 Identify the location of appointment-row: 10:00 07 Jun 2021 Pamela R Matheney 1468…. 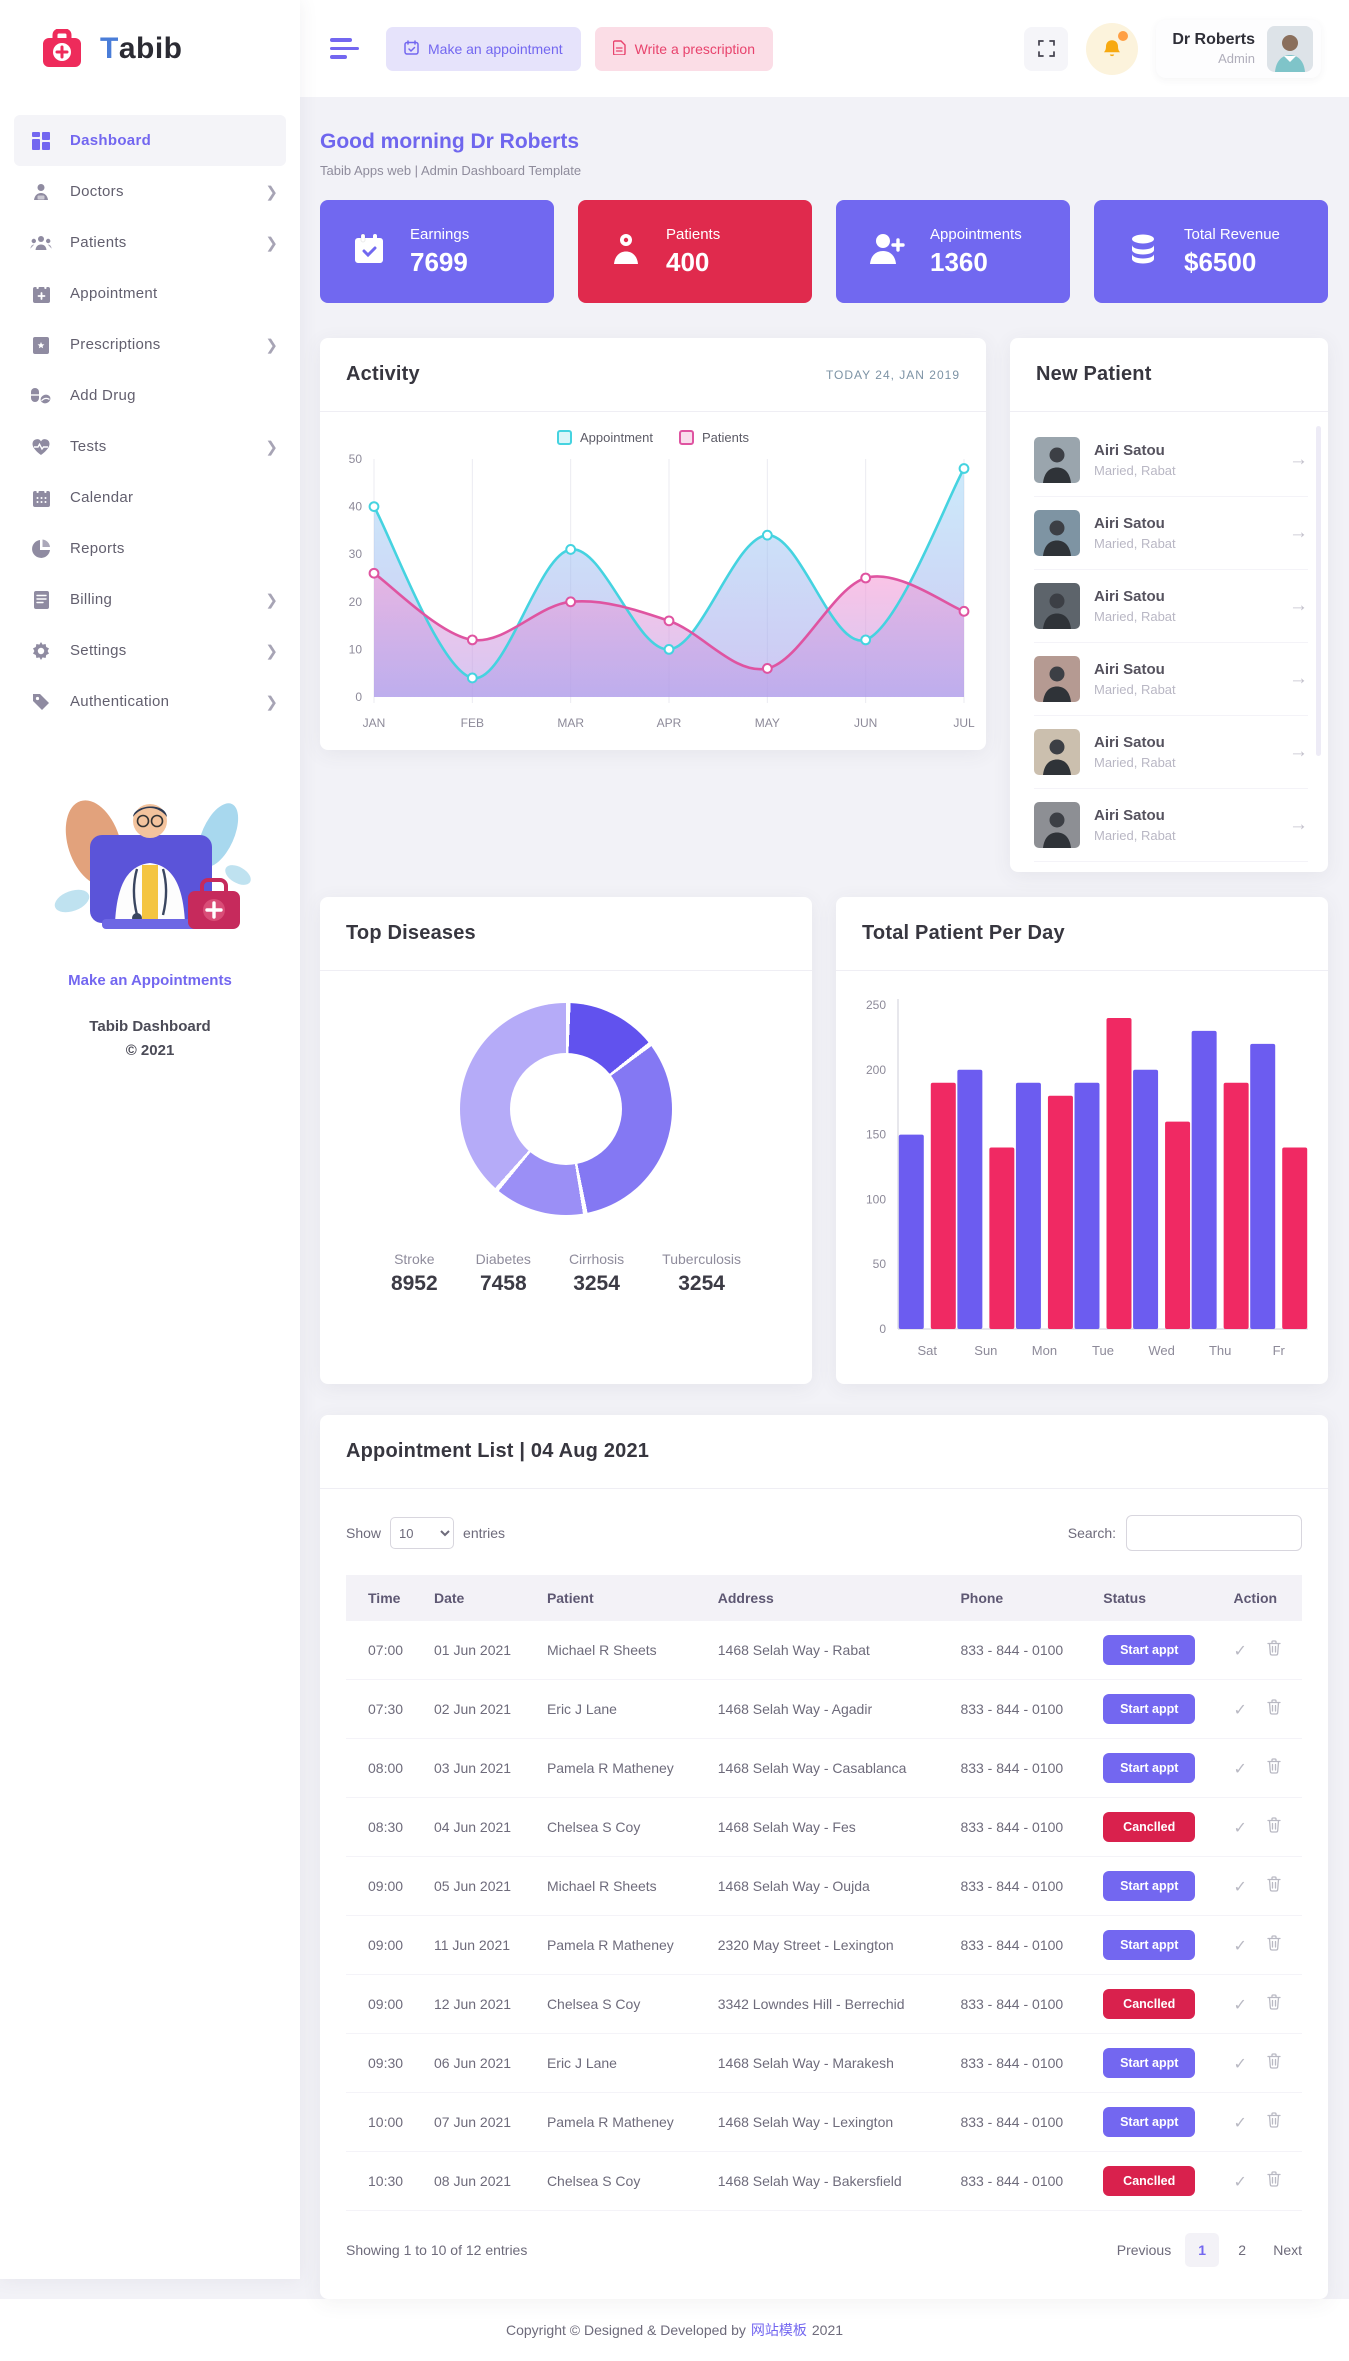
(824, 2122).